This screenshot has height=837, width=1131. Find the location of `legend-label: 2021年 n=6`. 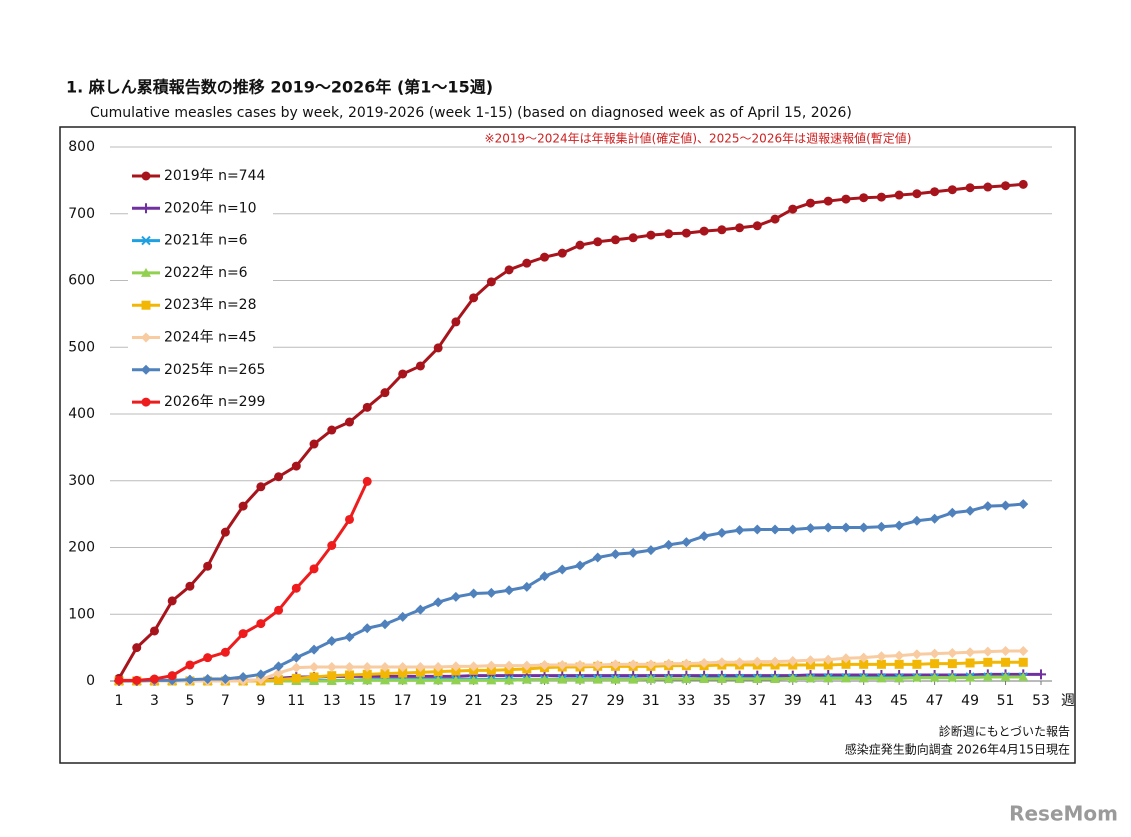

legend-label: 2021年 n=6 is located at coordinates (206, 241).